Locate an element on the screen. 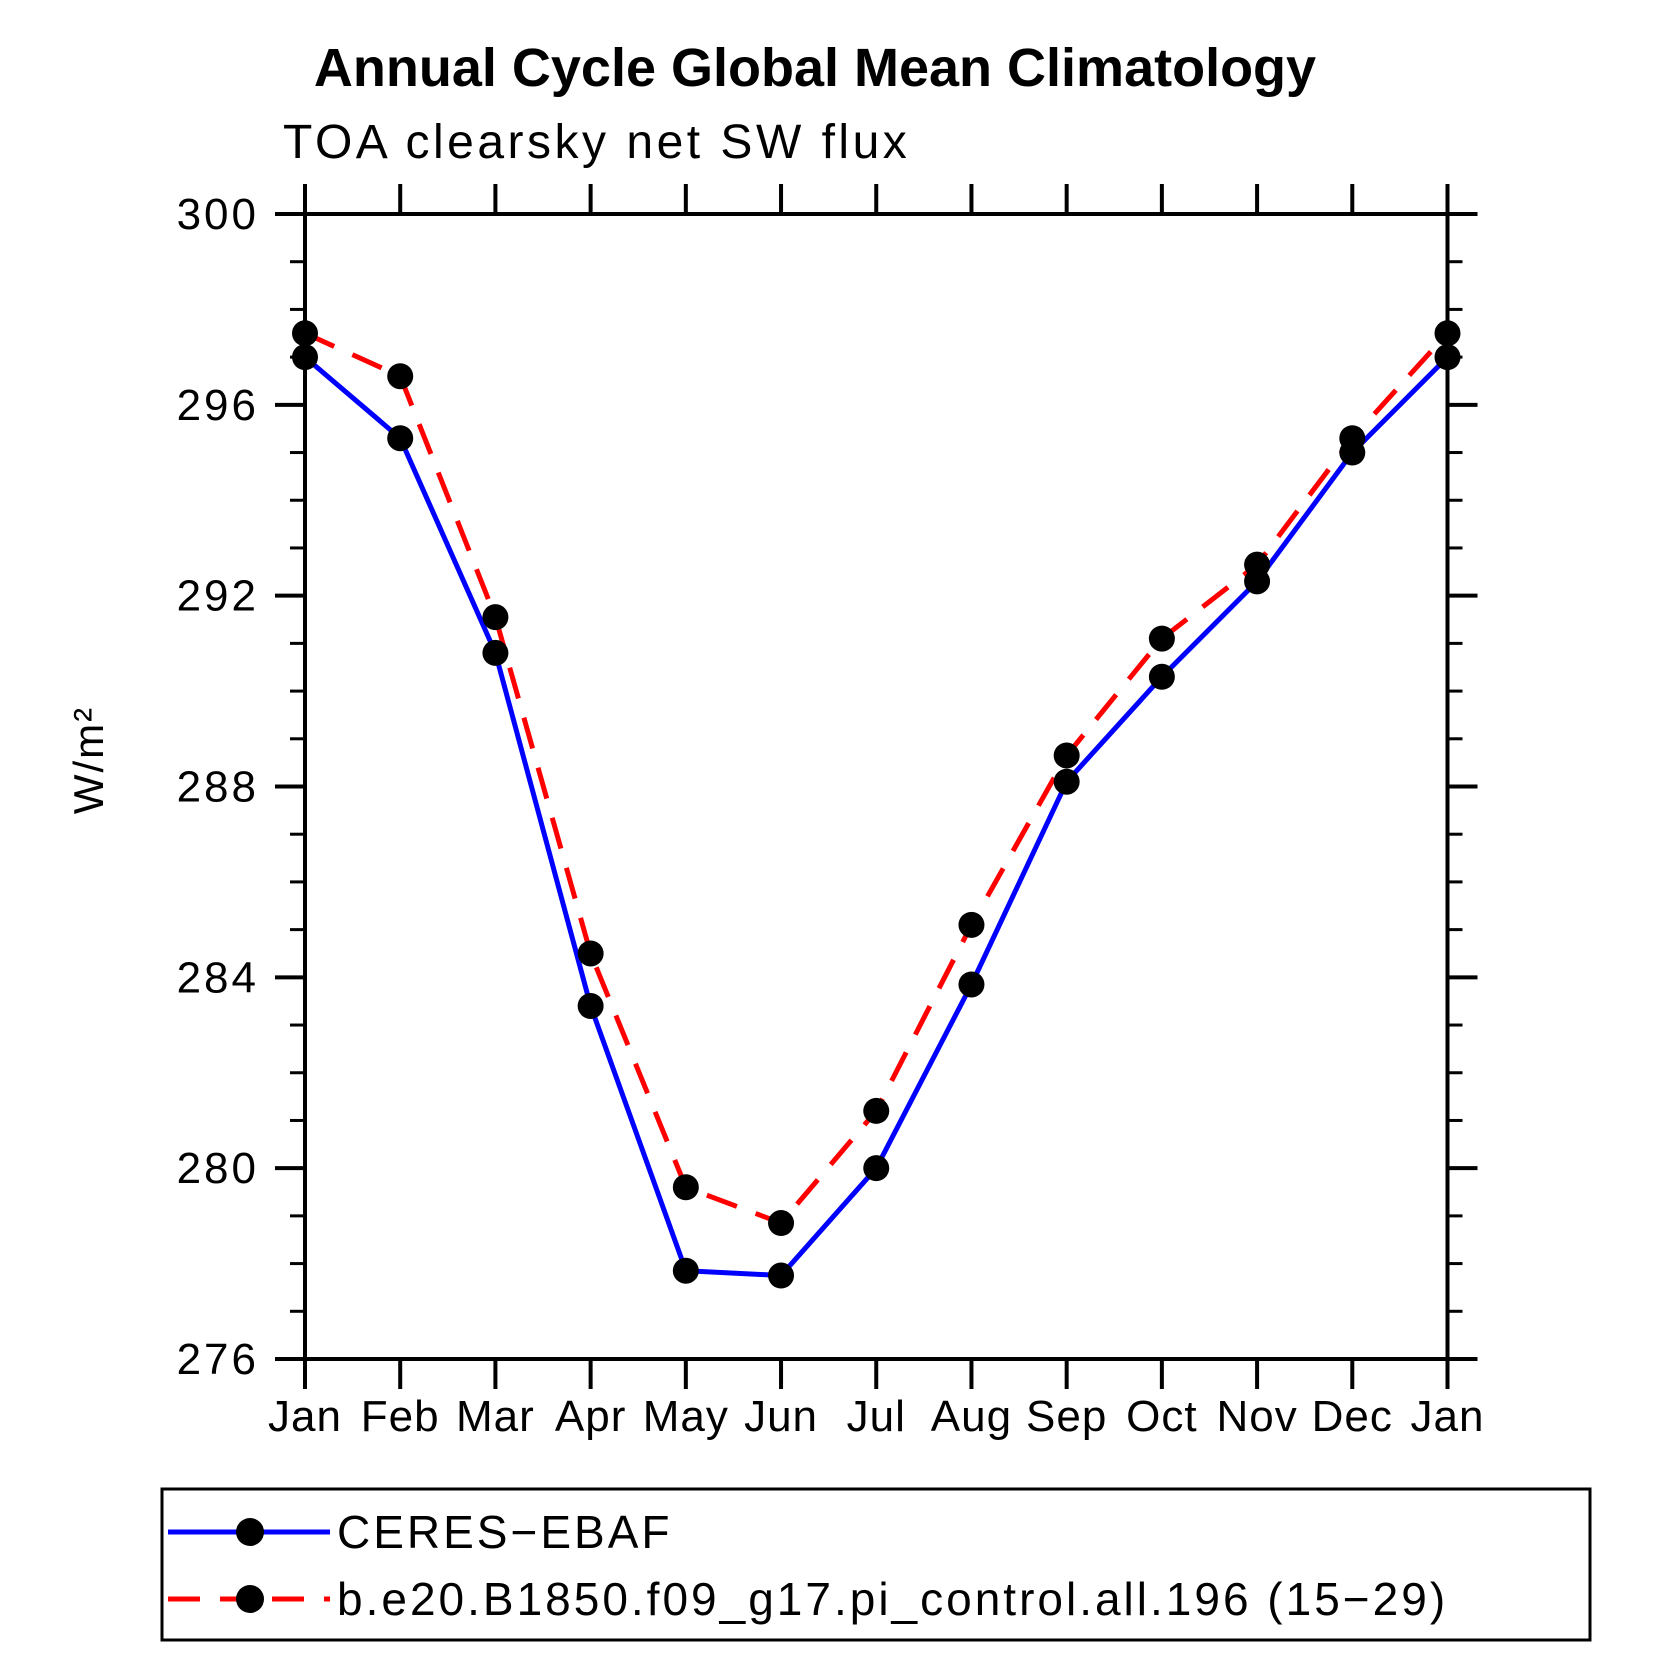  chart-title: Annual Cycle Global Mean Climatology is located at coordinates (815, 68).